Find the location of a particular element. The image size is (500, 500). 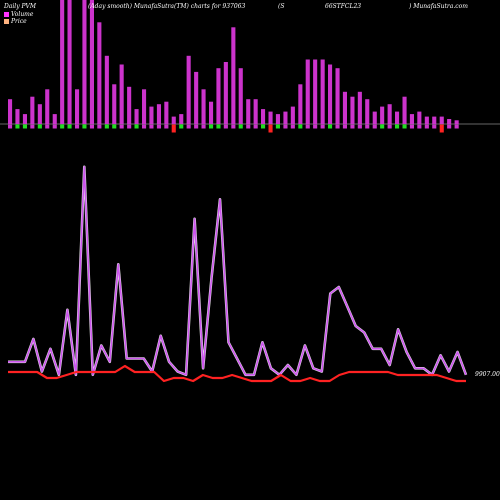

legend-volume-label: Volume is located at coordinates (22, 14).